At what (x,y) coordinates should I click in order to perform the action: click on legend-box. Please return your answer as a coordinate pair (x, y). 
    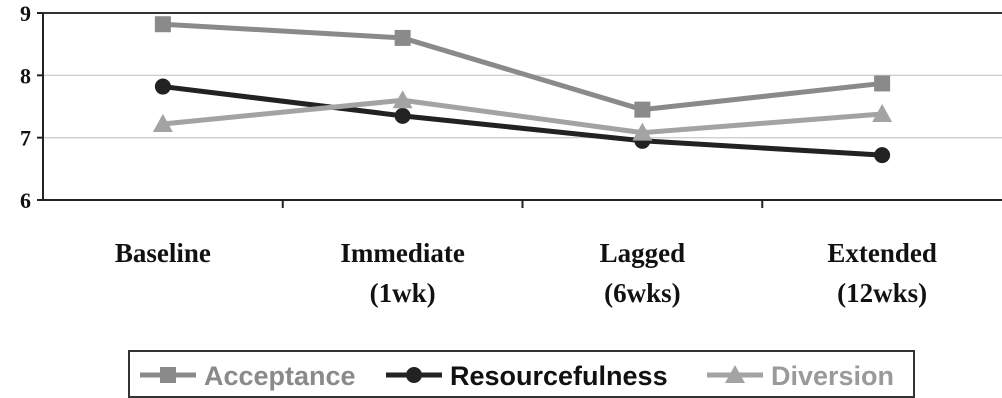
    Looking at the image, I should click on (521, 374).